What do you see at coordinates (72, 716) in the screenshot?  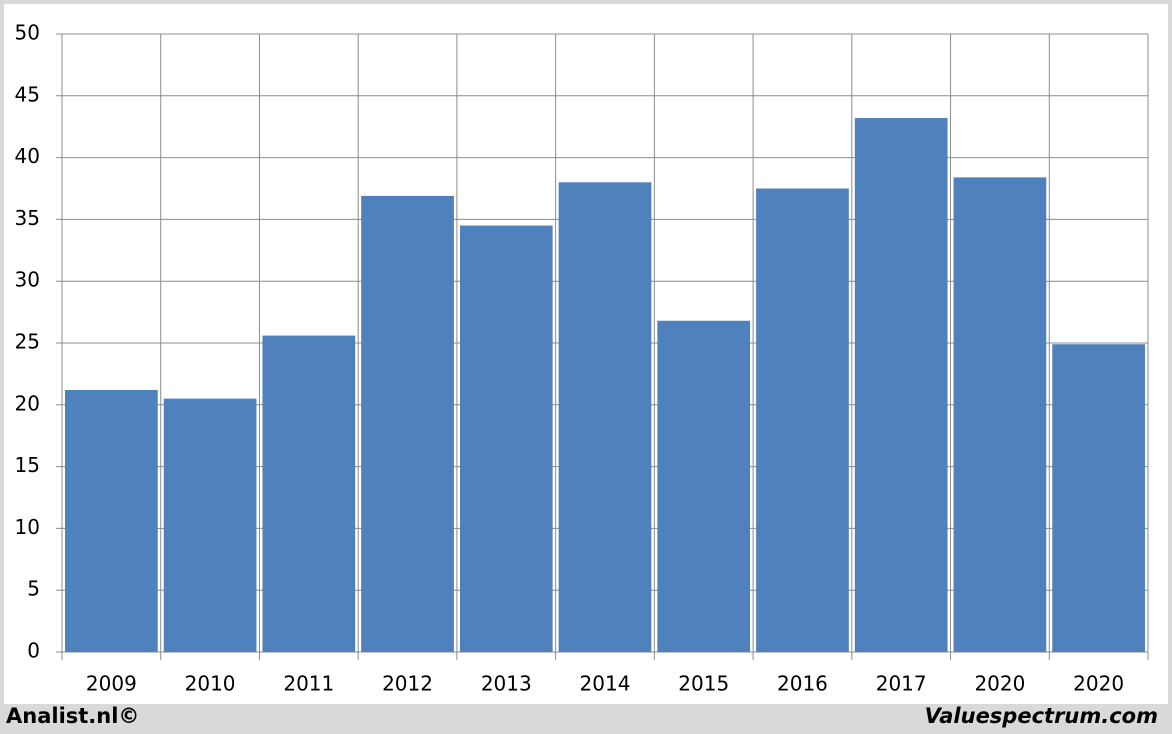 I see `source-left: Analist.nl©` at bounding box center [72, 716].